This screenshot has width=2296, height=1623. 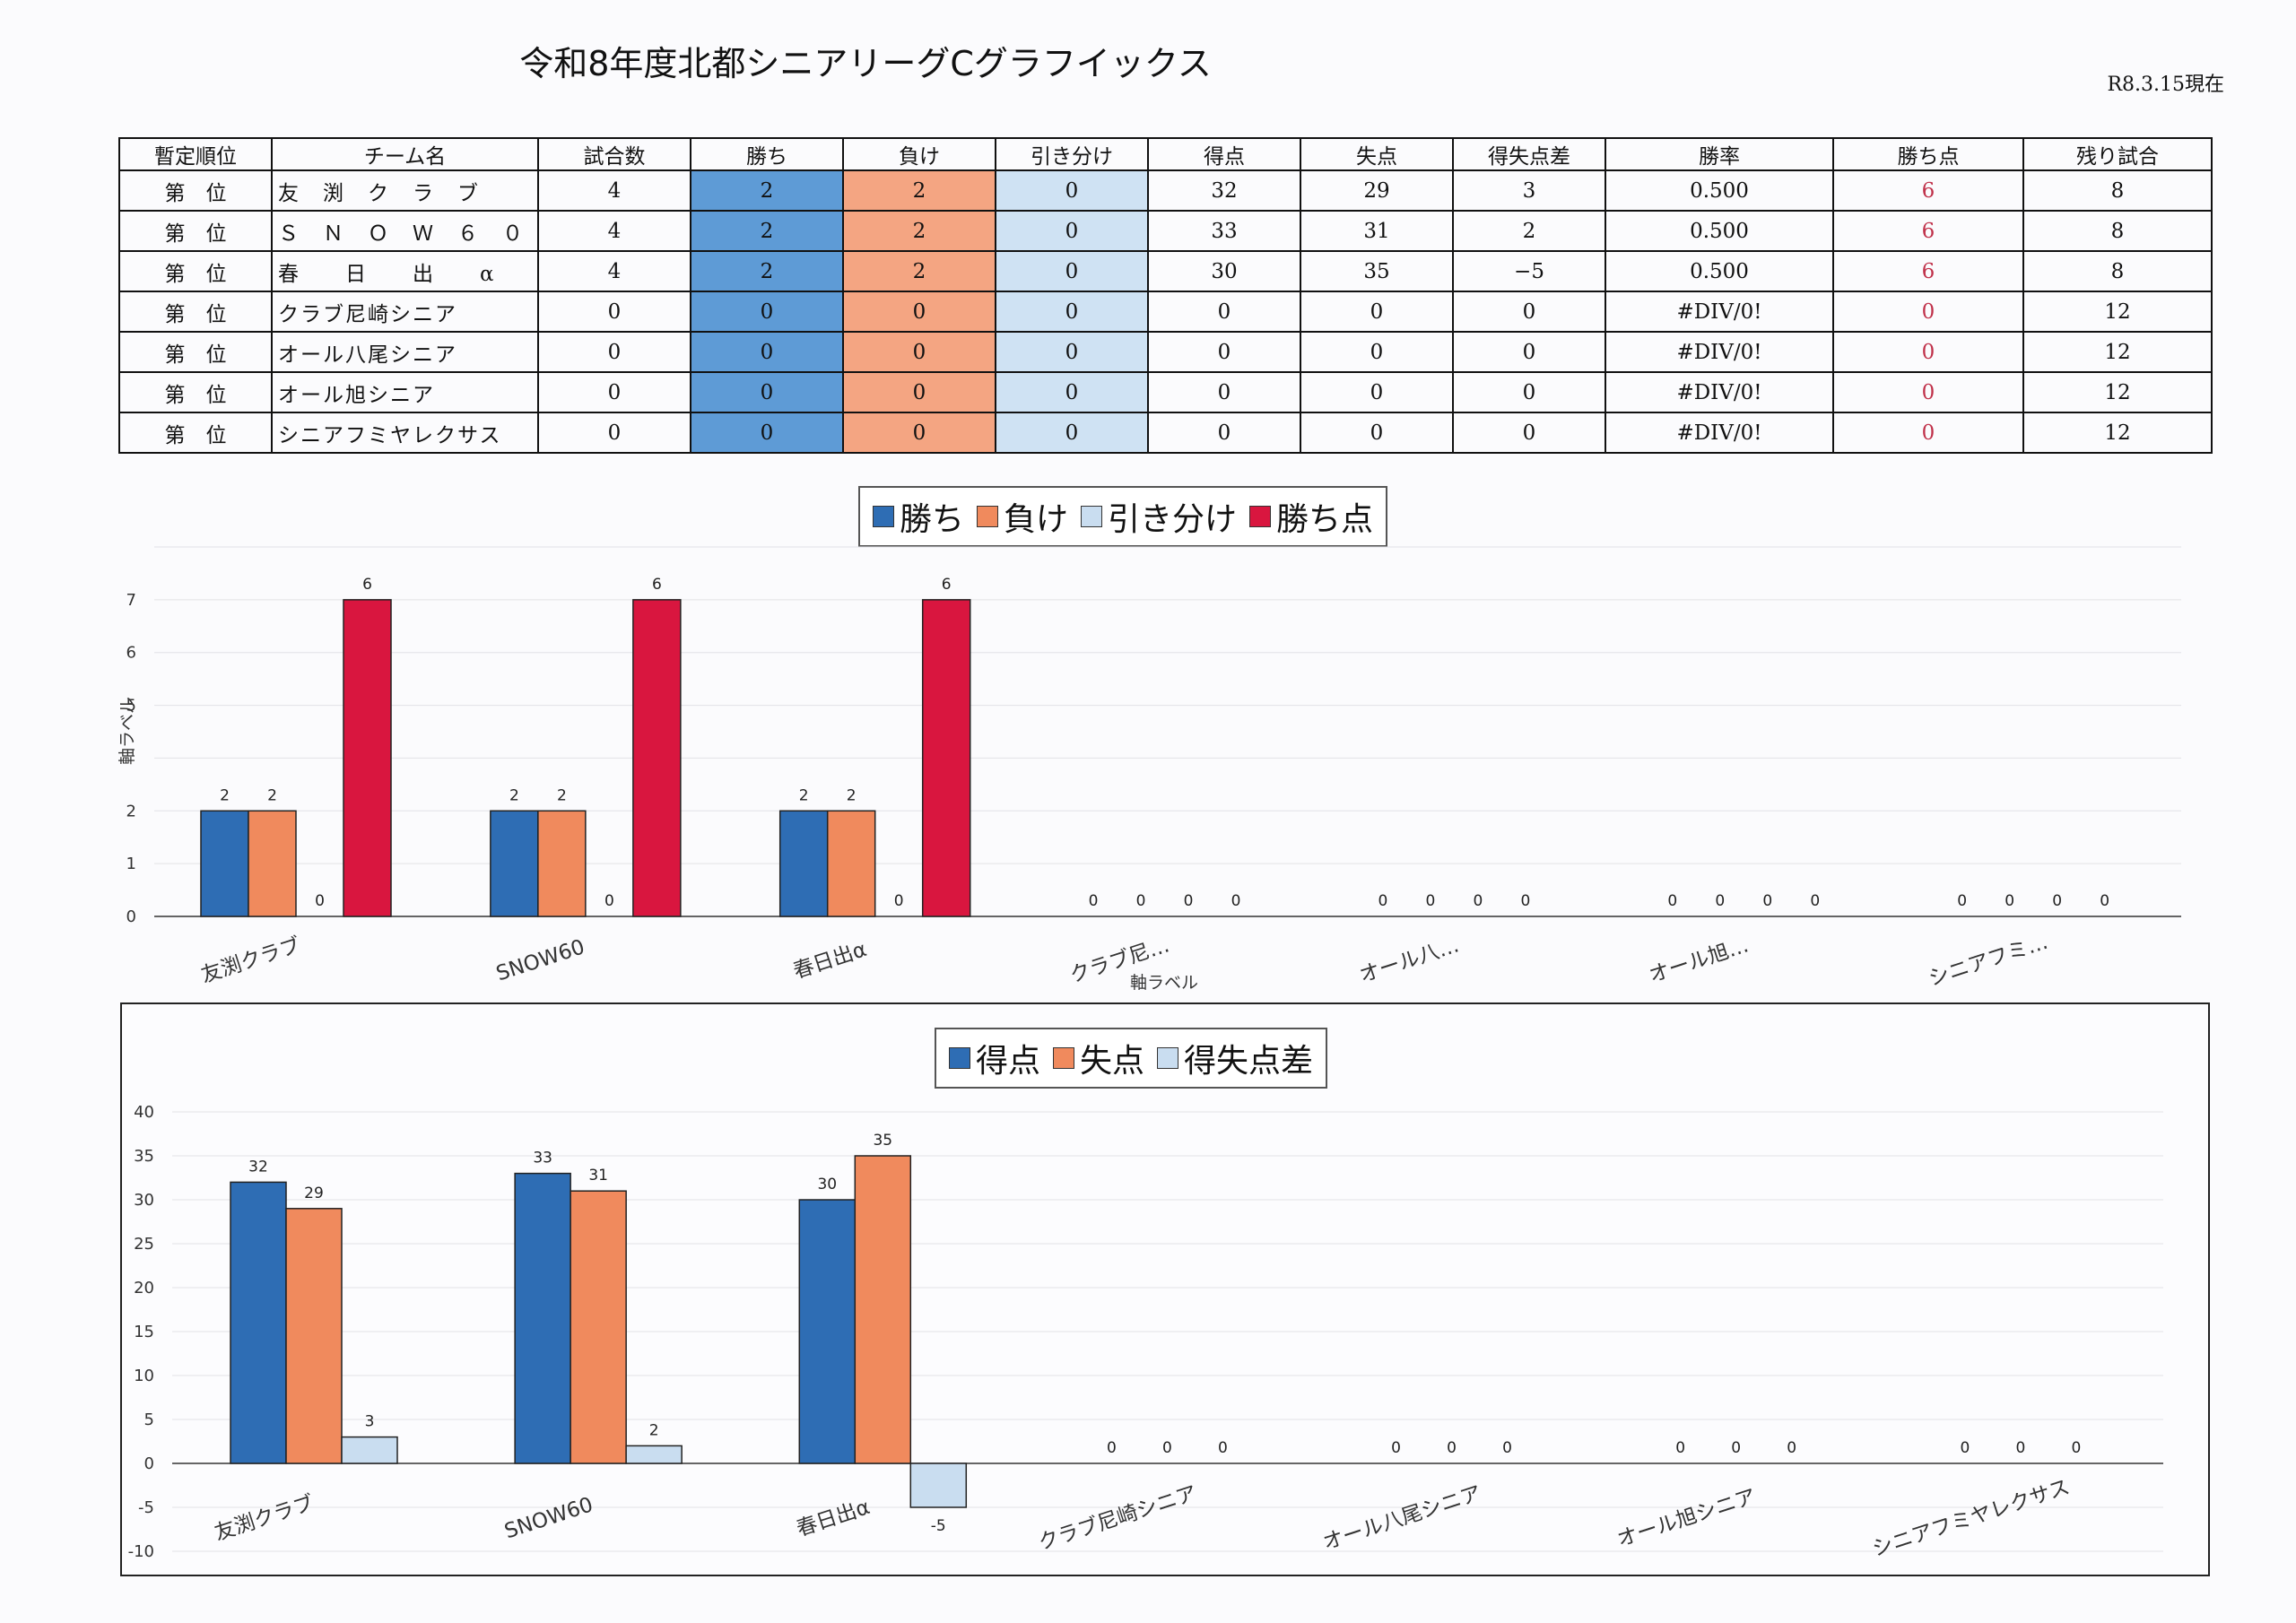 I want to click on bar-勝ち点, so click(x=946, y=758).